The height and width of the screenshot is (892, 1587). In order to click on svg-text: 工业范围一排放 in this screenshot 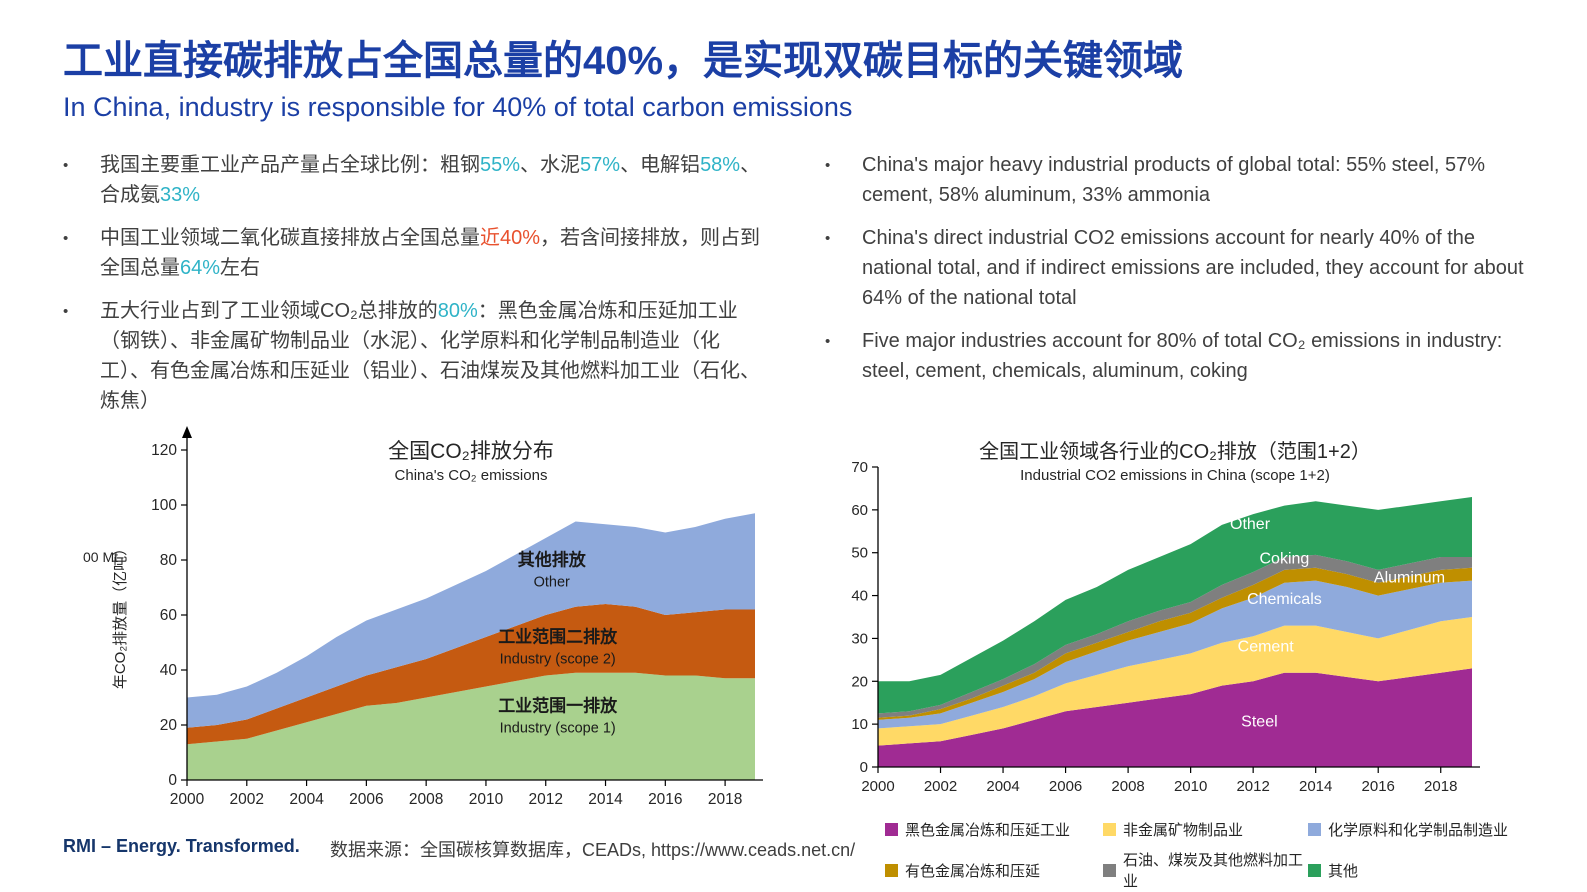, I will do `click(558, 705)`.